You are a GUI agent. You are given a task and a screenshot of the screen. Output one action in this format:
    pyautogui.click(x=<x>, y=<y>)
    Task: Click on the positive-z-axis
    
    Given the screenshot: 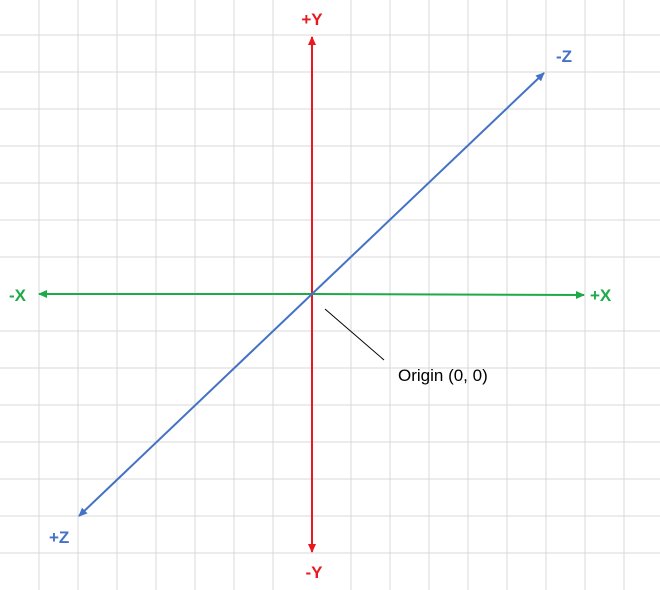 What is the action you would take?
    pyautogui.click(x=195, y=405)
    